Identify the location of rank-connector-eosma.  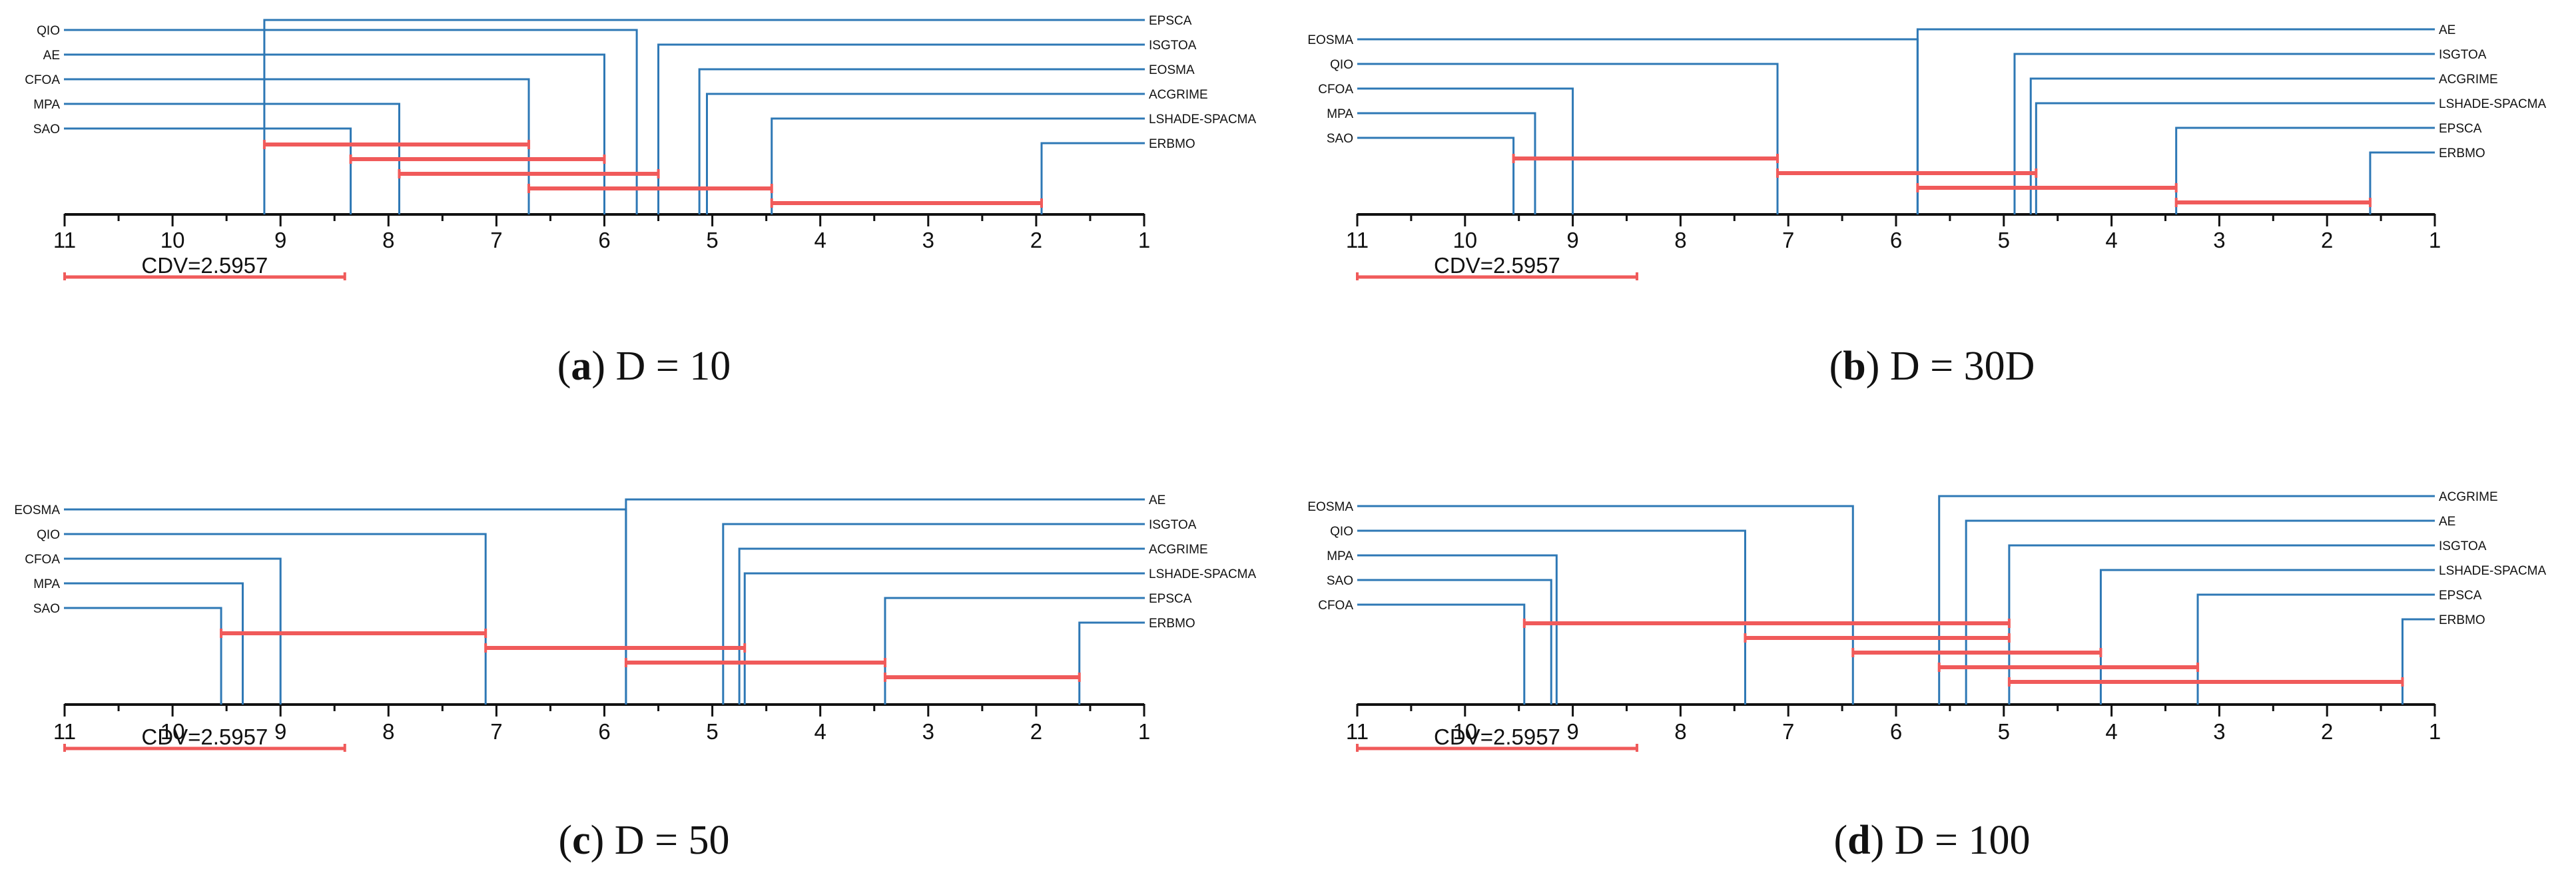
(1638, 126).